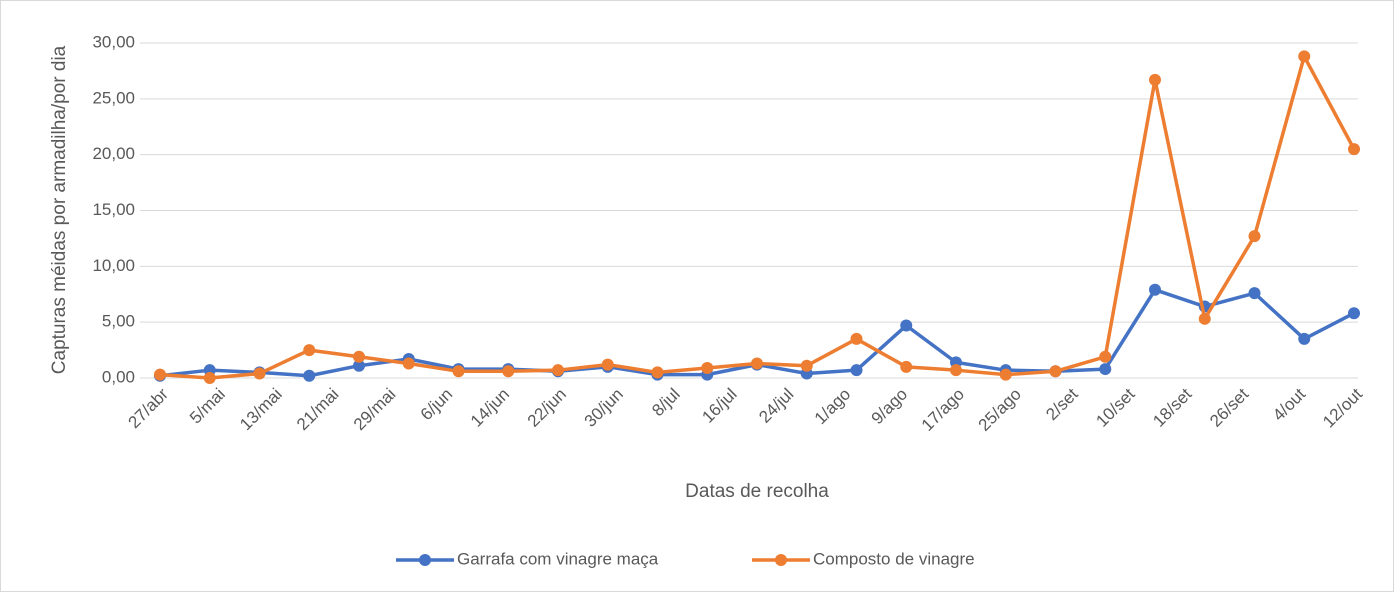  What do you see at coordinates (113, 41) in the screenshot?
I see `y-tick-label: 30,00` at bounding box center [113, 41].